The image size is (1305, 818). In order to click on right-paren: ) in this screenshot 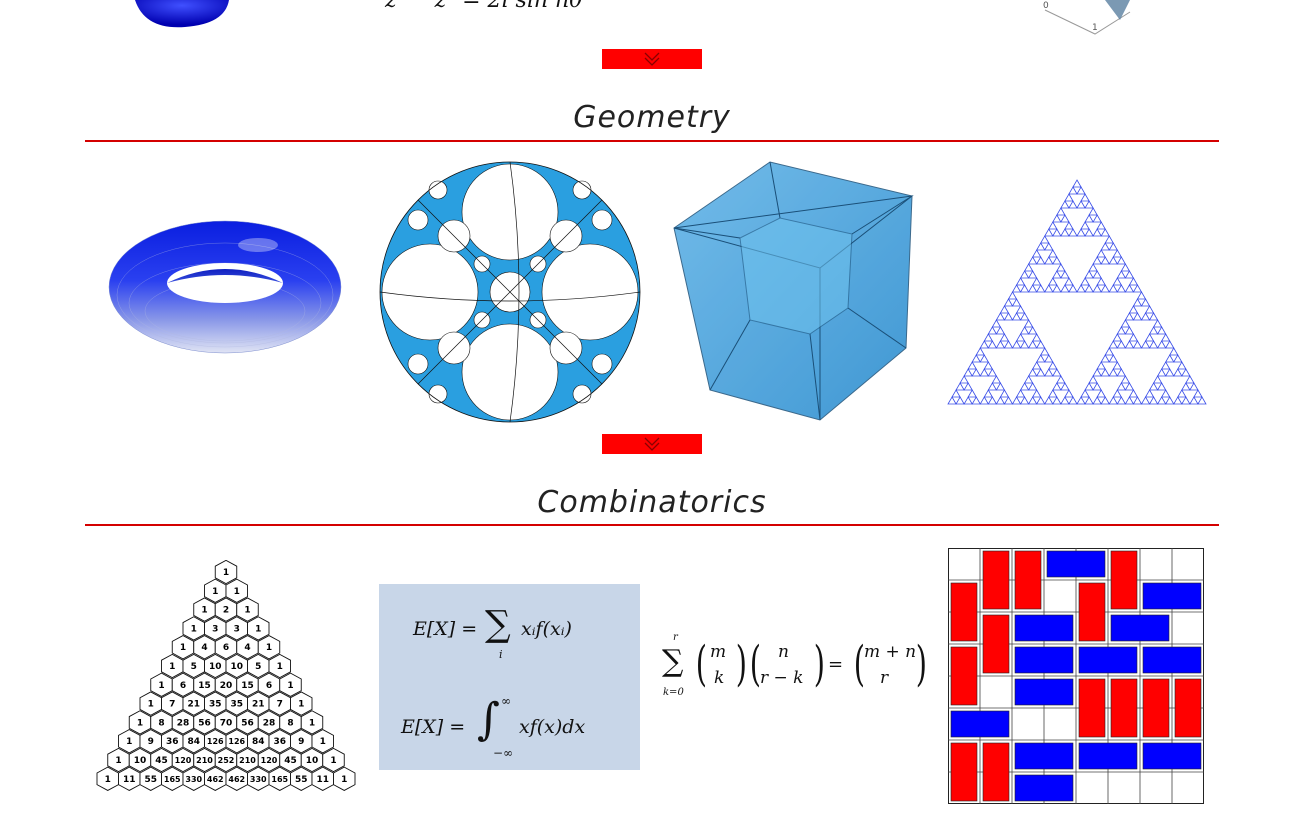, I will do `click(819, 664)`.